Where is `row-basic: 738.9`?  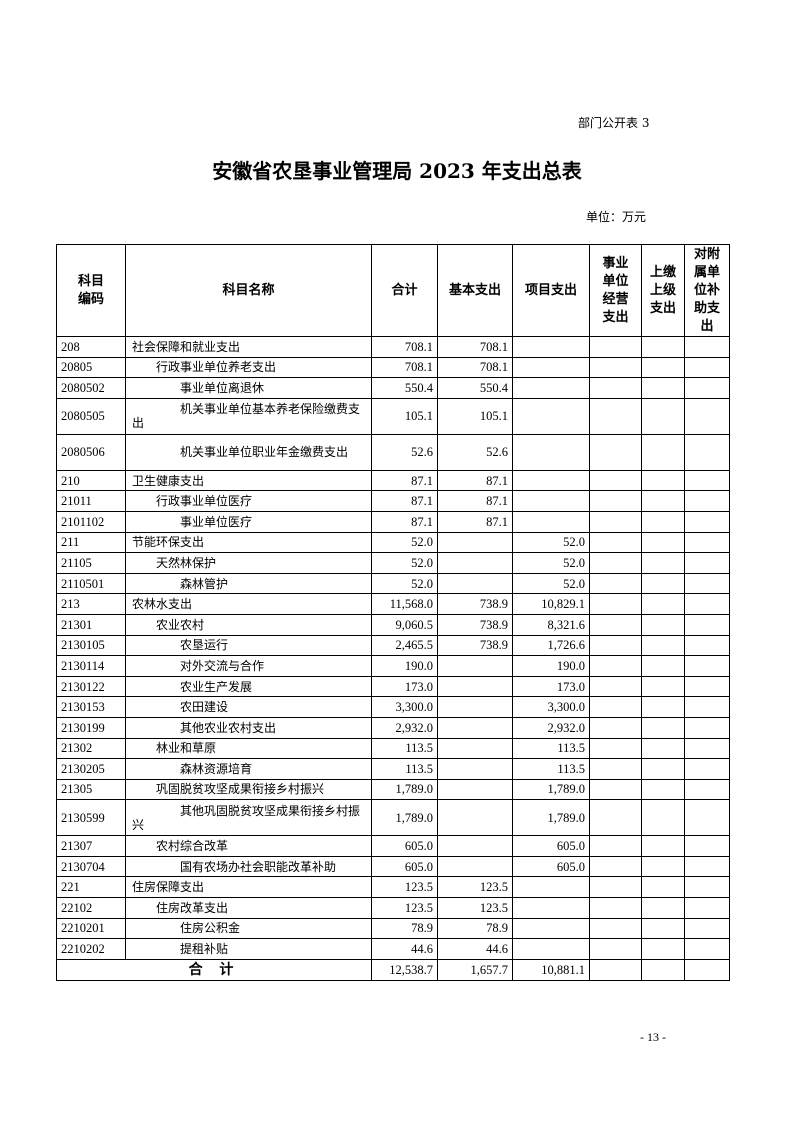 row-basic: 738.9 is located at coordinates (475, 604).